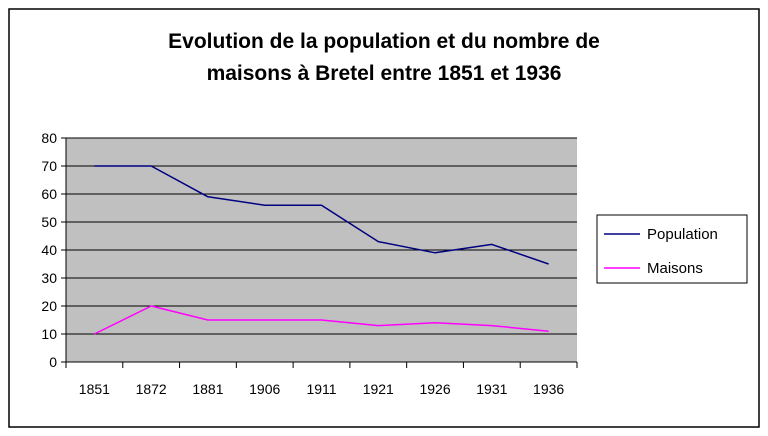 The height and width of the screenshot is (436, 768). Describe the element at coordinates (672, 249) in the screenshot. I see `legend-box` at that location.